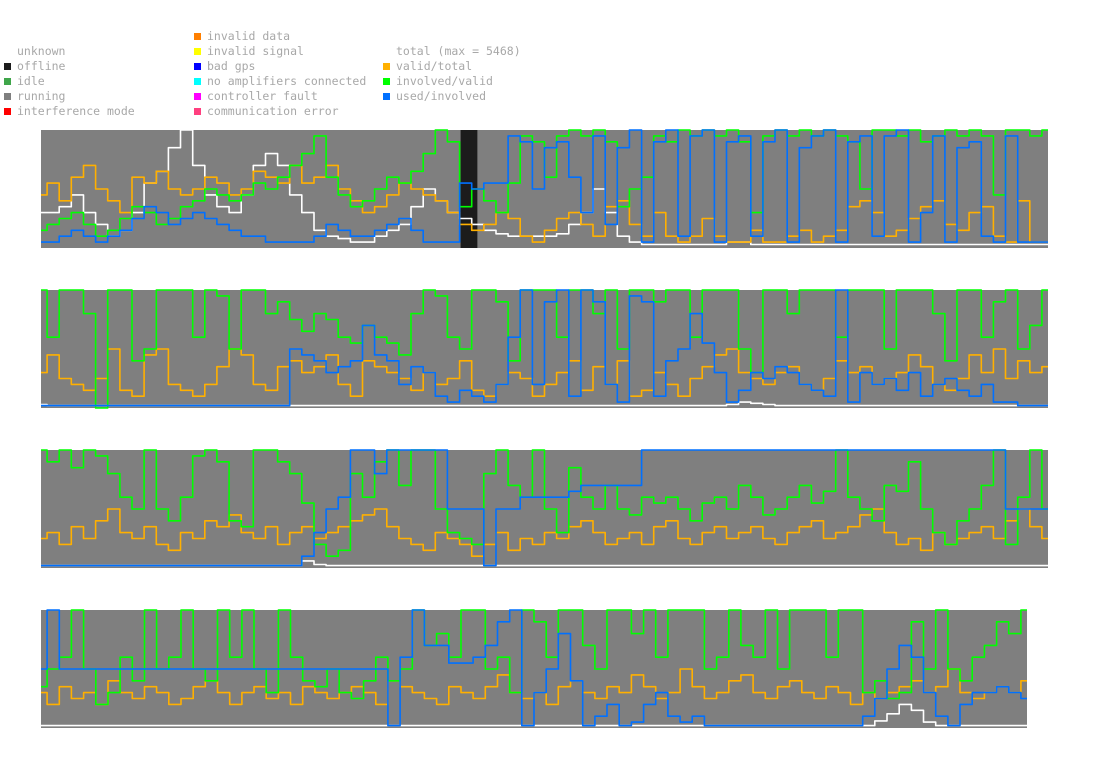  I want to click on legend-label: idle, so click(31, 81).